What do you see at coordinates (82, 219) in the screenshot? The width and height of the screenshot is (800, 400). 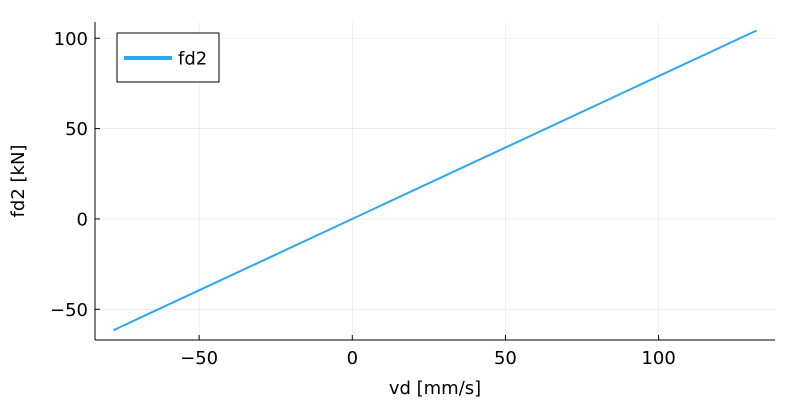 I see `y-tick-label: 0` at bounding box center [82, 219].